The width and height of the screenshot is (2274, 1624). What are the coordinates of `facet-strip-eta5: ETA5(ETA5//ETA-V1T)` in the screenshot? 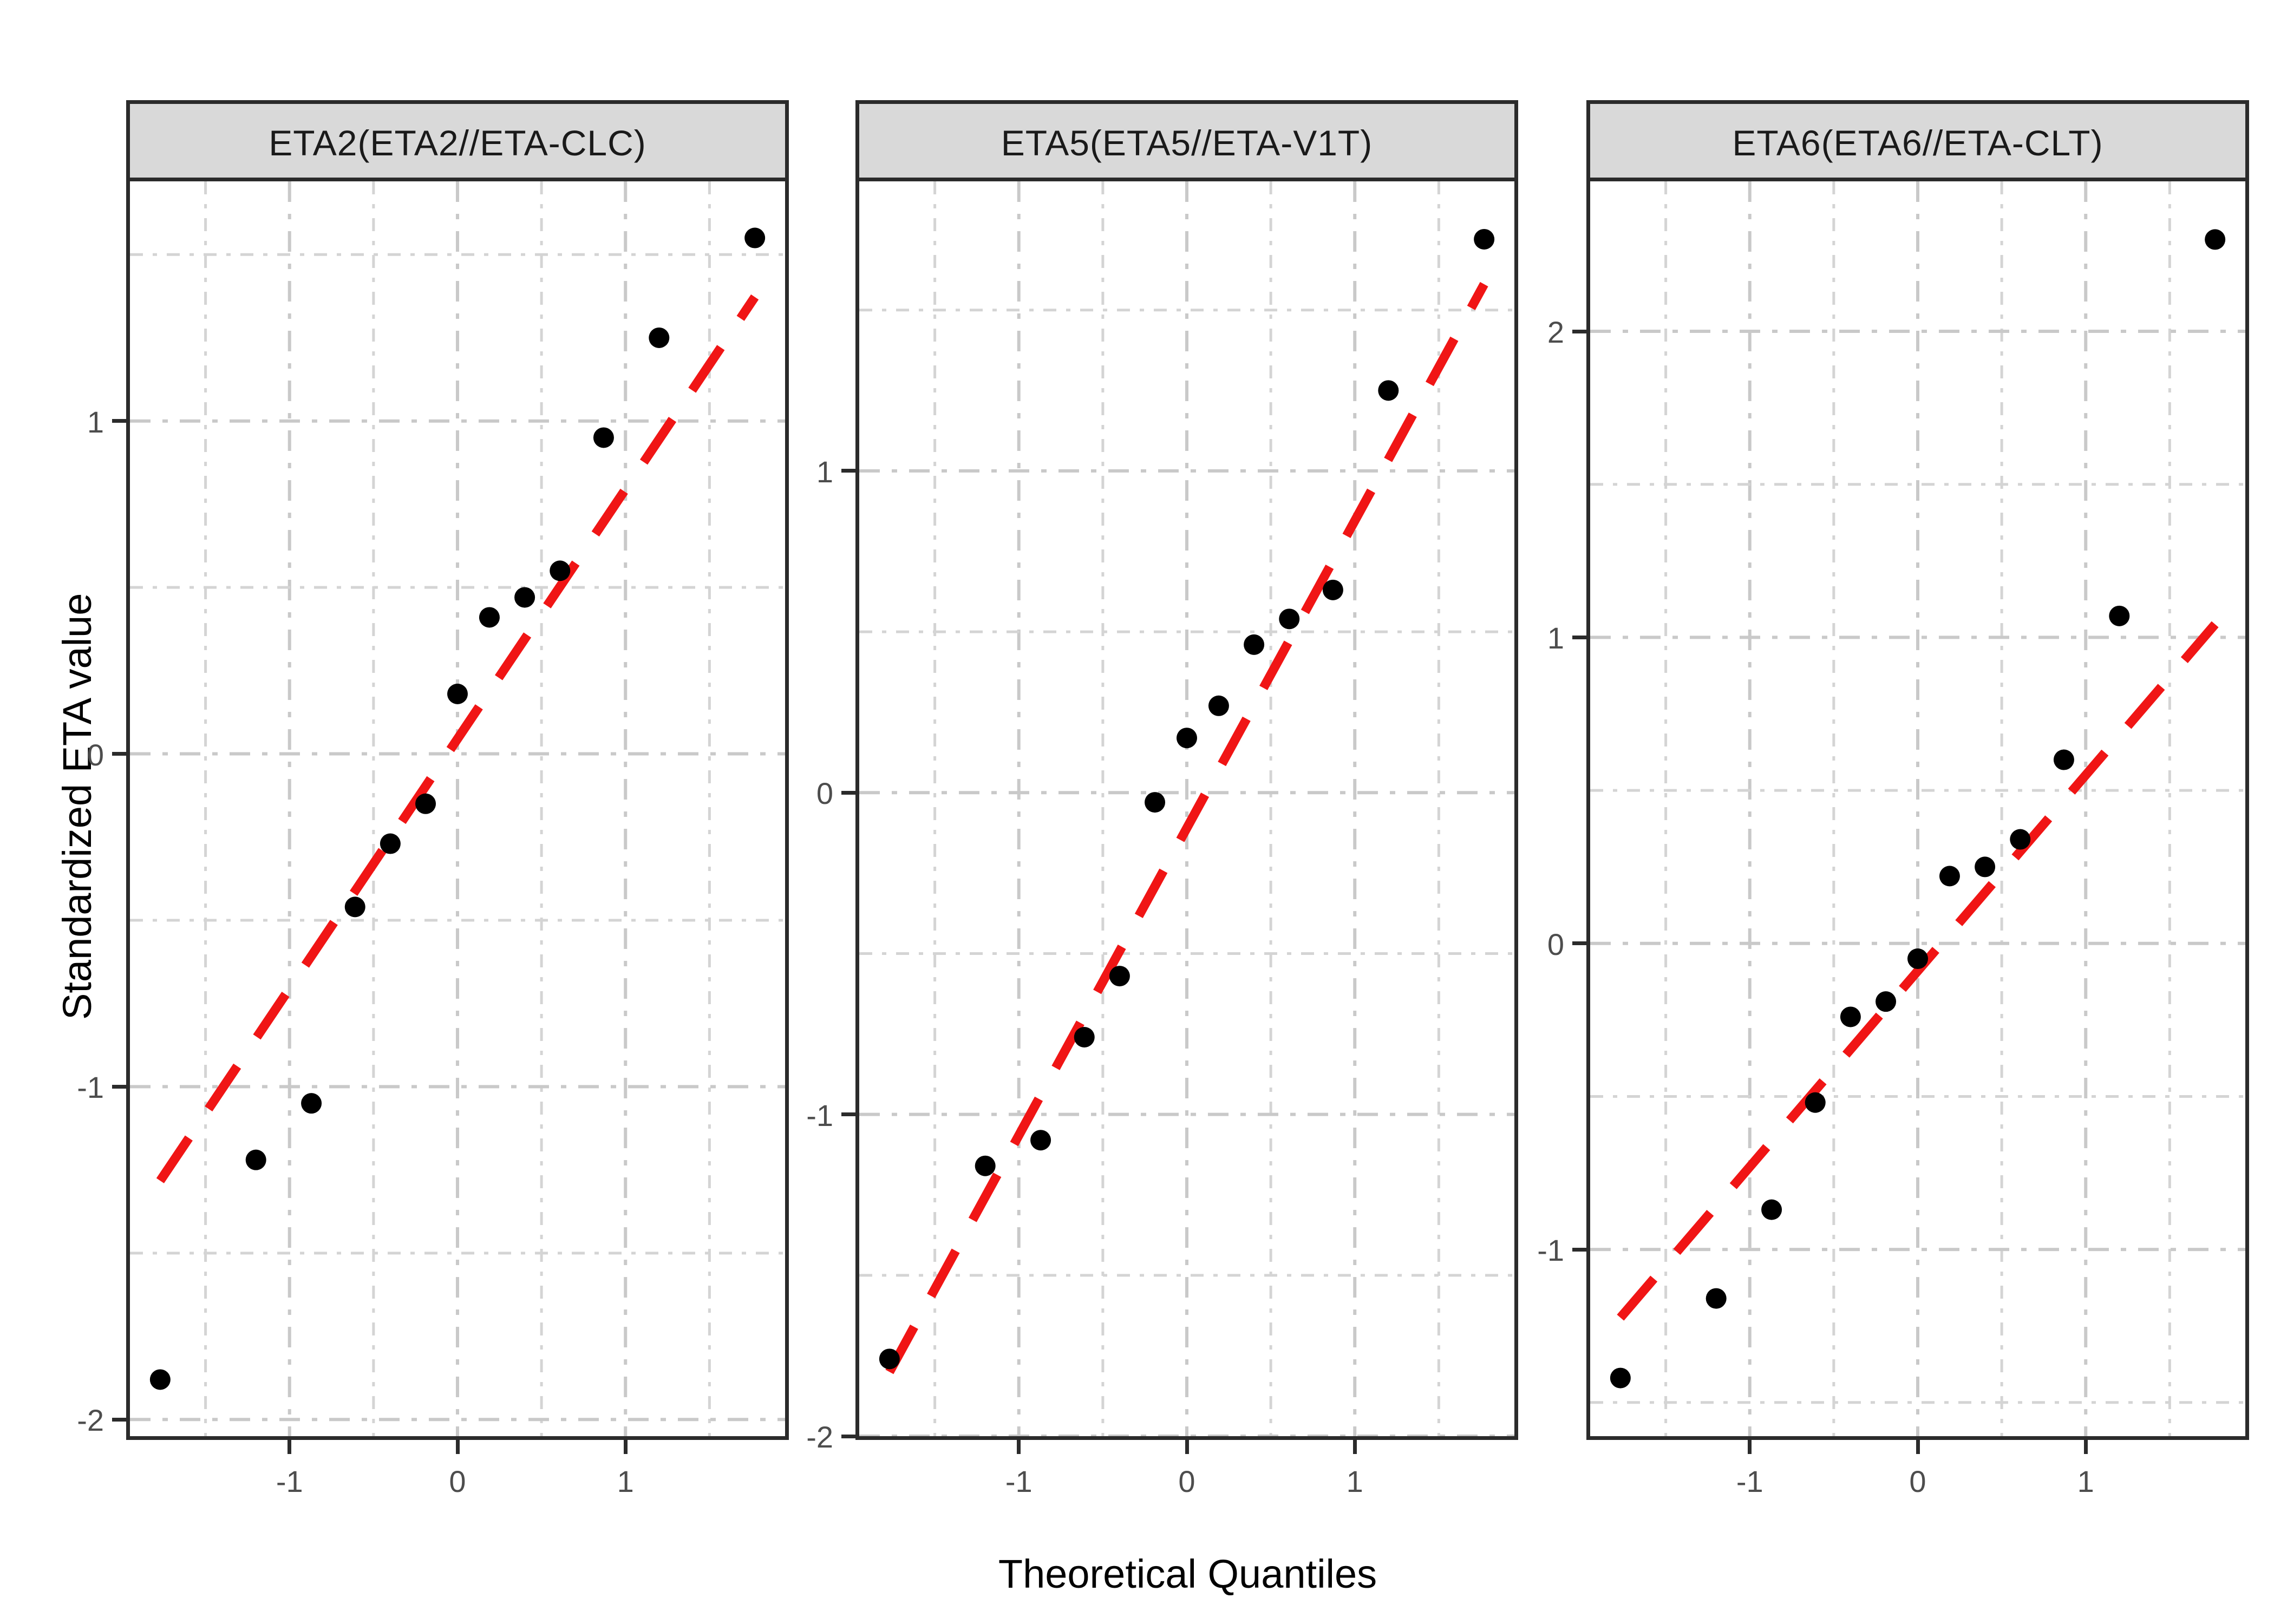 It's located at (1186, 143).